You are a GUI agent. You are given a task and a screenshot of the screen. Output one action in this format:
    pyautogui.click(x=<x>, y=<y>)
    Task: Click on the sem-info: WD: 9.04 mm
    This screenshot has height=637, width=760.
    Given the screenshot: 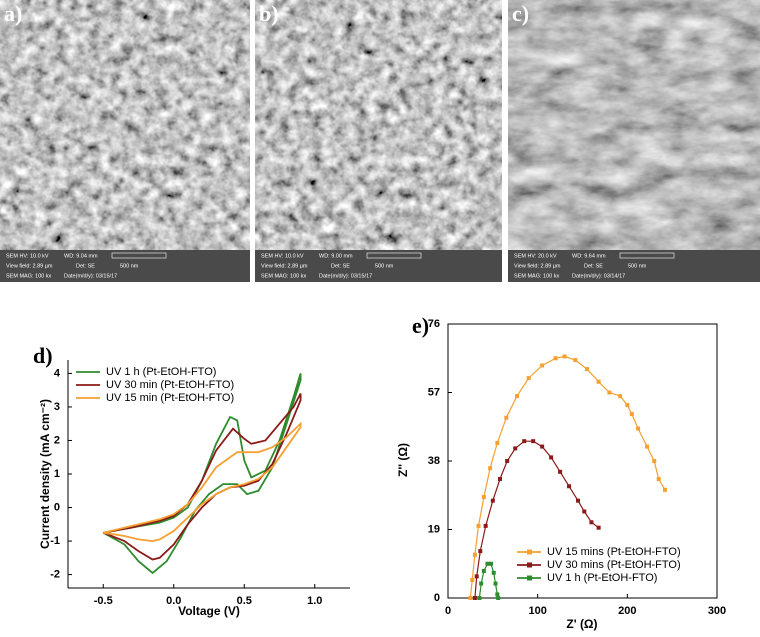 What is the action you would take?
    pyautogui.click(x=81, y=256)
    